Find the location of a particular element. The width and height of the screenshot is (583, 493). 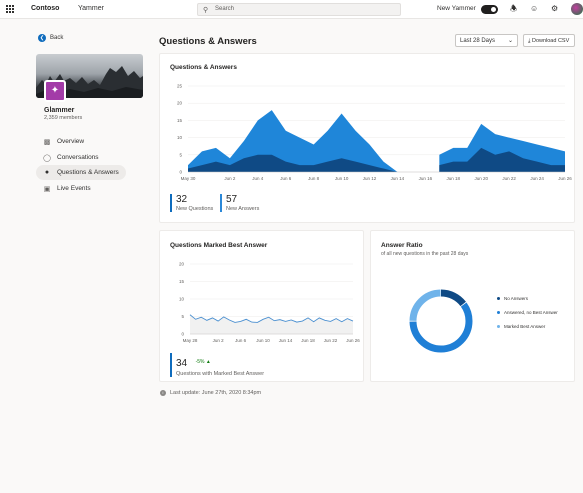

sidebar-item-label: Questions & Answers is located at coordinates (88, 172).